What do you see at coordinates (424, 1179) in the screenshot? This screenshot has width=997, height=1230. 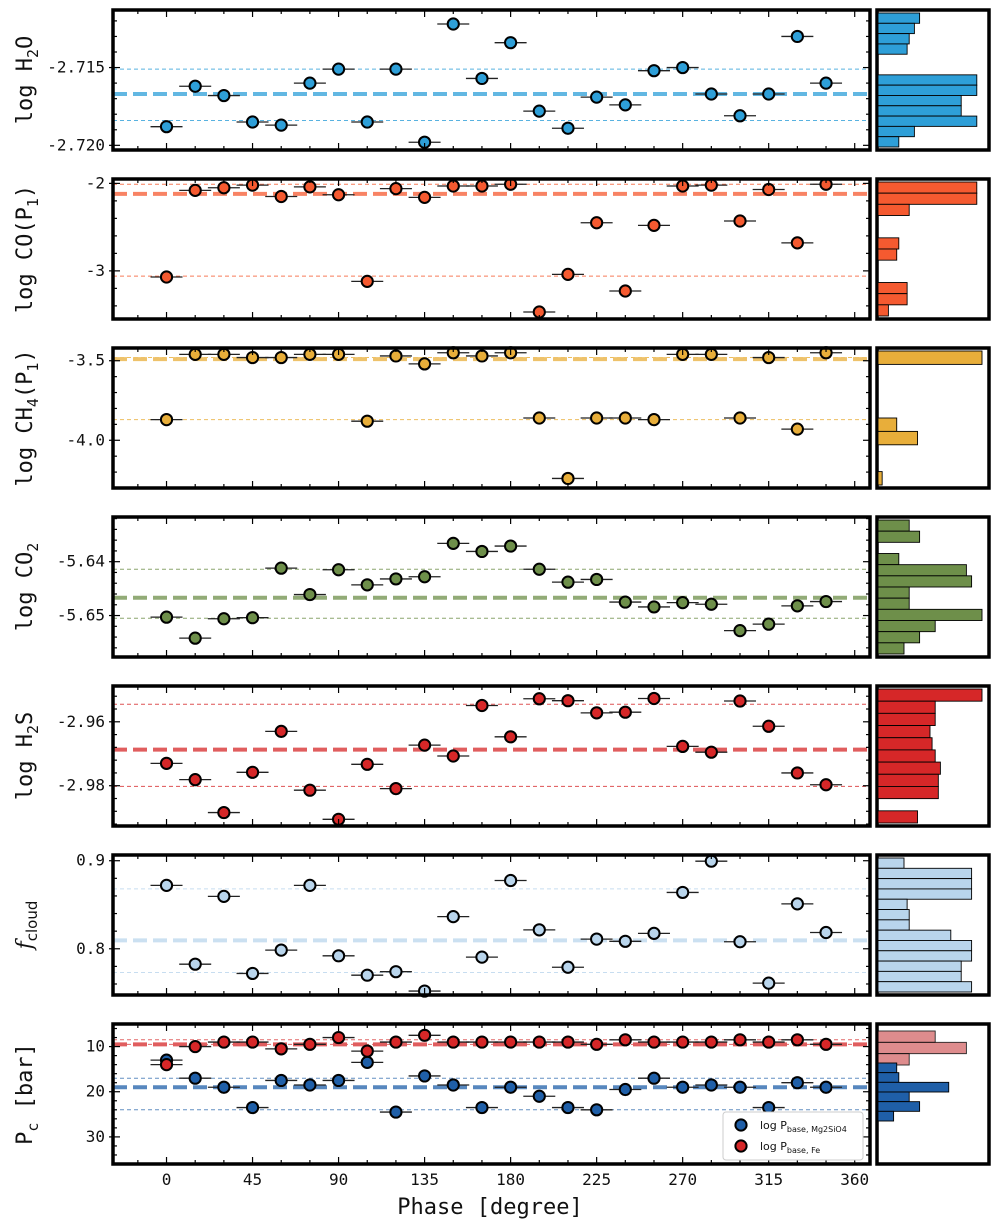 I see `x-tick-label: 135` at bounding box center [424, 1179].